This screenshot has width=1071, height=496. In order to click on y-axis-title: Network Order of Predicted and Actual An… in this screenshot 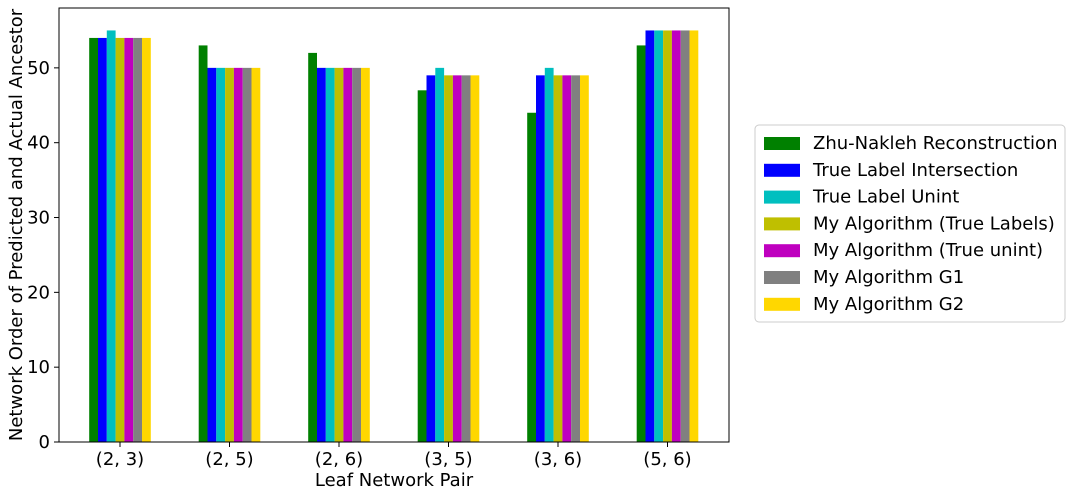, I will do `click(16, 224)`.